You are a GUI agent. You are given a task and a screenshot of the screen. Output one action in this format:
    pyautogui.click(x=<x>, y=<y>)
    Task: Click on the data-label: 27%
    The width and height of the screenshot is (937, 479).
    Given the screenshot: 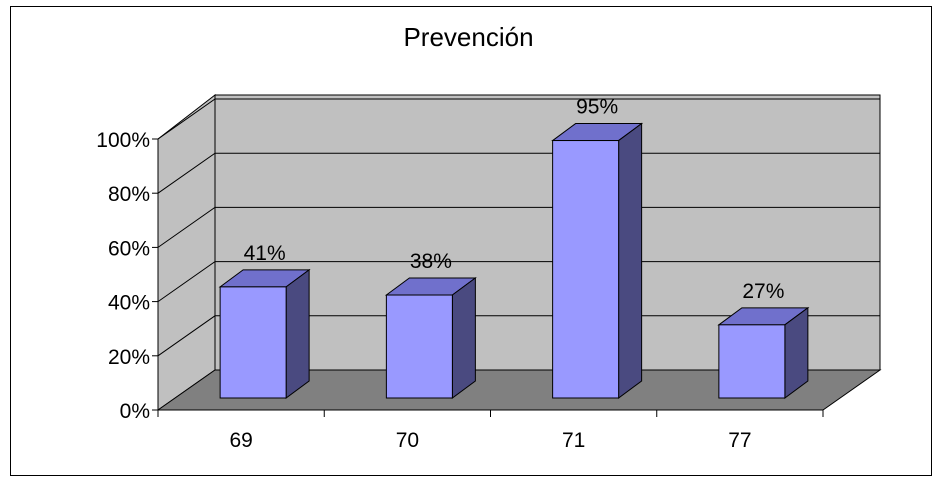 What is the action you would take?
    pyautogui.click(x=763, y=291)
    